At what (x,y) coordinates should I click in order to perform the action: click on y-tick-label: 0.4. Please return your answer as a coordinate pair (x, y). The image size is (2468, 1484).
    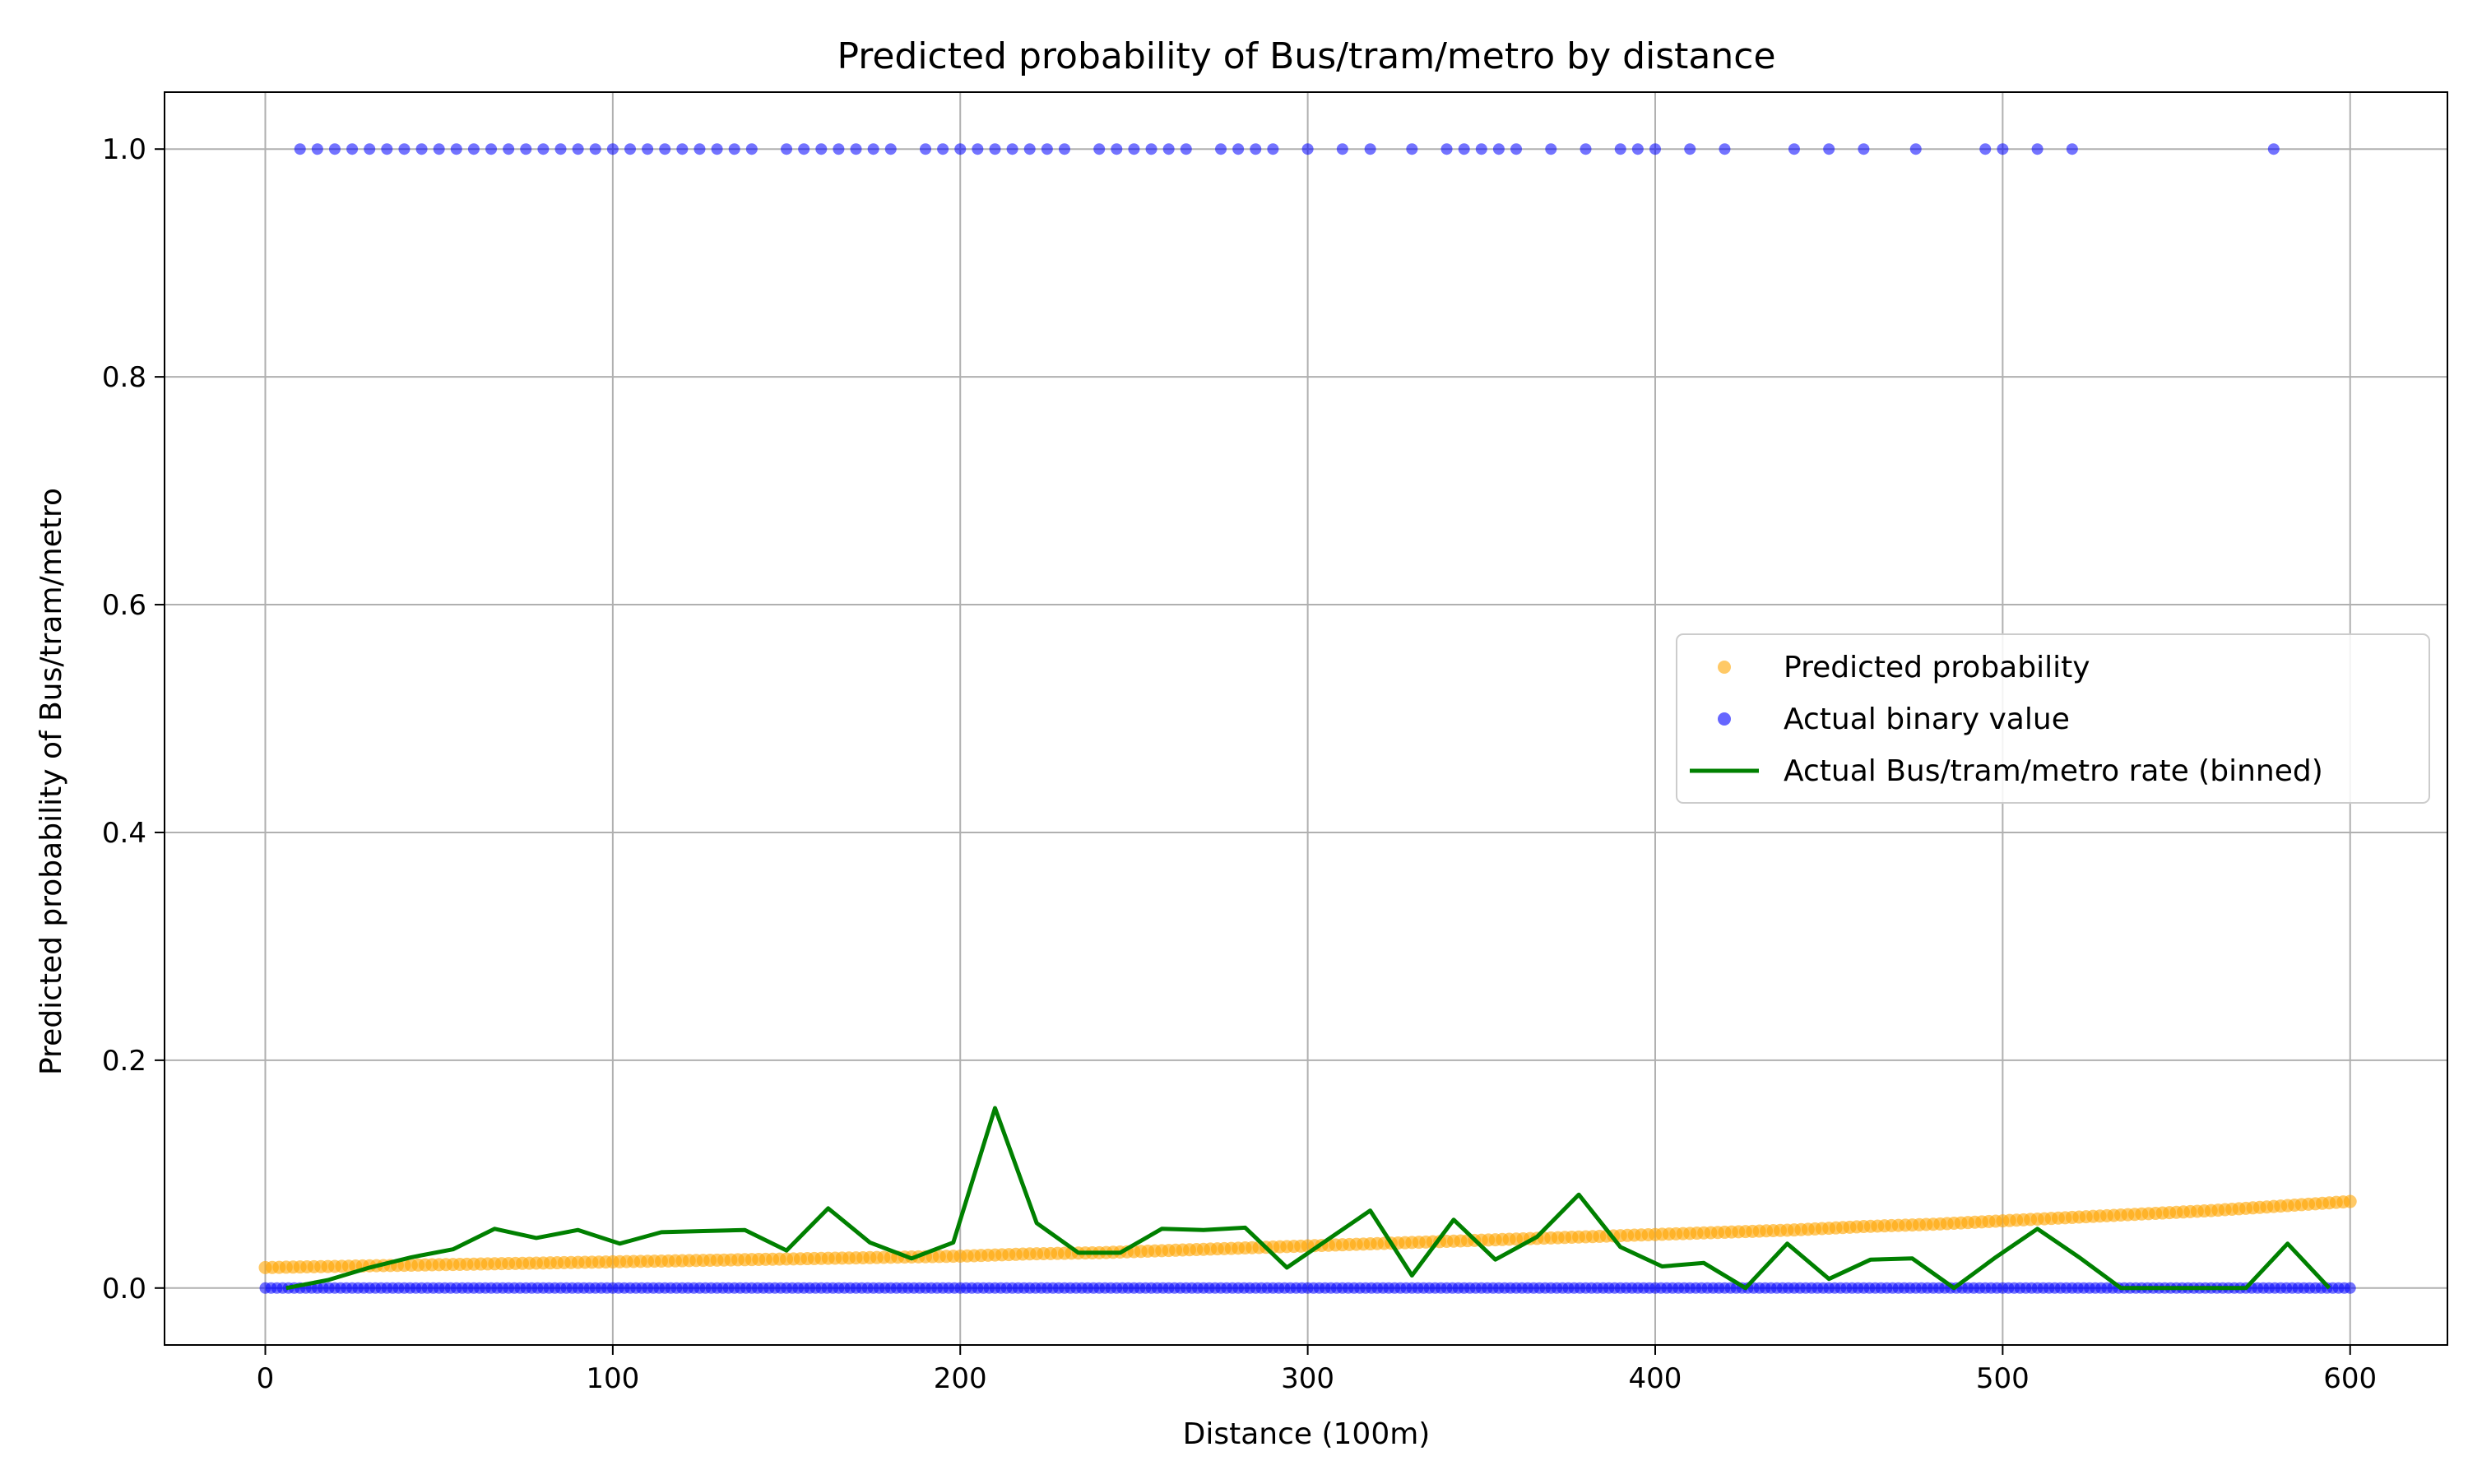
    Looking at the image, I should click on (124, 833).